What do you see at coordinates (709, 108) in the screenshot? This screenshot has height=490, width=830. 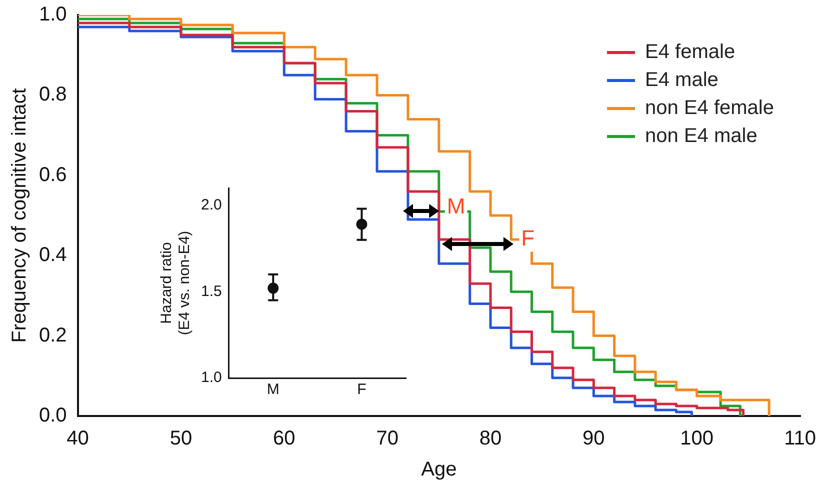 I see `legend-label: non E4 female` at bounding box center [709, 108].